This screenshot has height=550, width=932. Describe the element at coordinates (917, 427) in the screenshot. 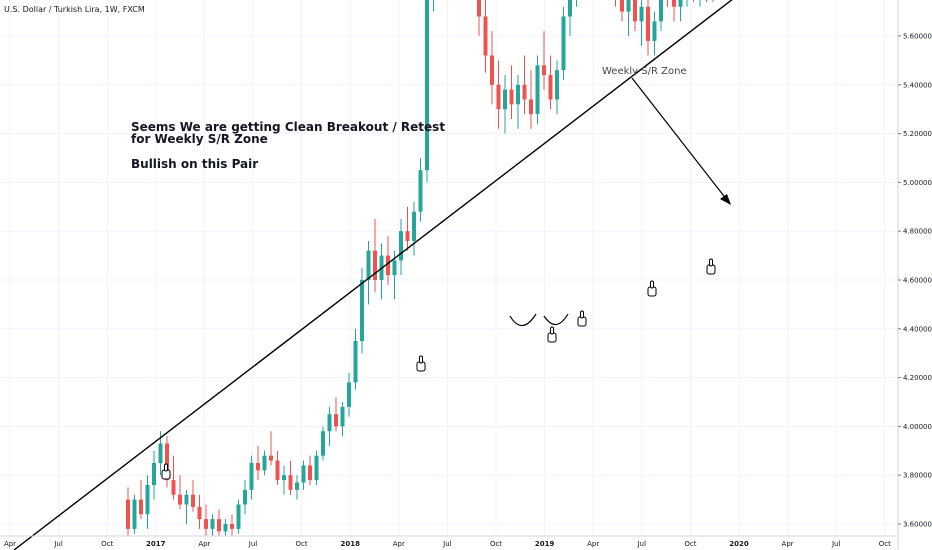

I see `price-tick-label: 4.00000` at that location.